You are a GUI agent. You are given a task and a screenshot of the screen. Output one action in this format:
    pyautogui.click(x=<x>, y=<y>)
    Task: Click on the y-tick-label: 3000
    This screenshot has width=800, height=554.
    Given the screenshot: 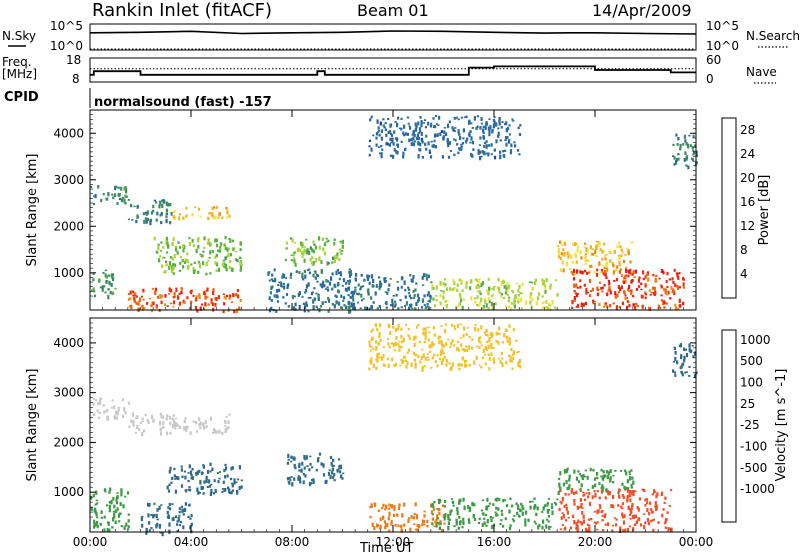 What is the action you would take?
    pyautogui.click(x=68, y=393)
    